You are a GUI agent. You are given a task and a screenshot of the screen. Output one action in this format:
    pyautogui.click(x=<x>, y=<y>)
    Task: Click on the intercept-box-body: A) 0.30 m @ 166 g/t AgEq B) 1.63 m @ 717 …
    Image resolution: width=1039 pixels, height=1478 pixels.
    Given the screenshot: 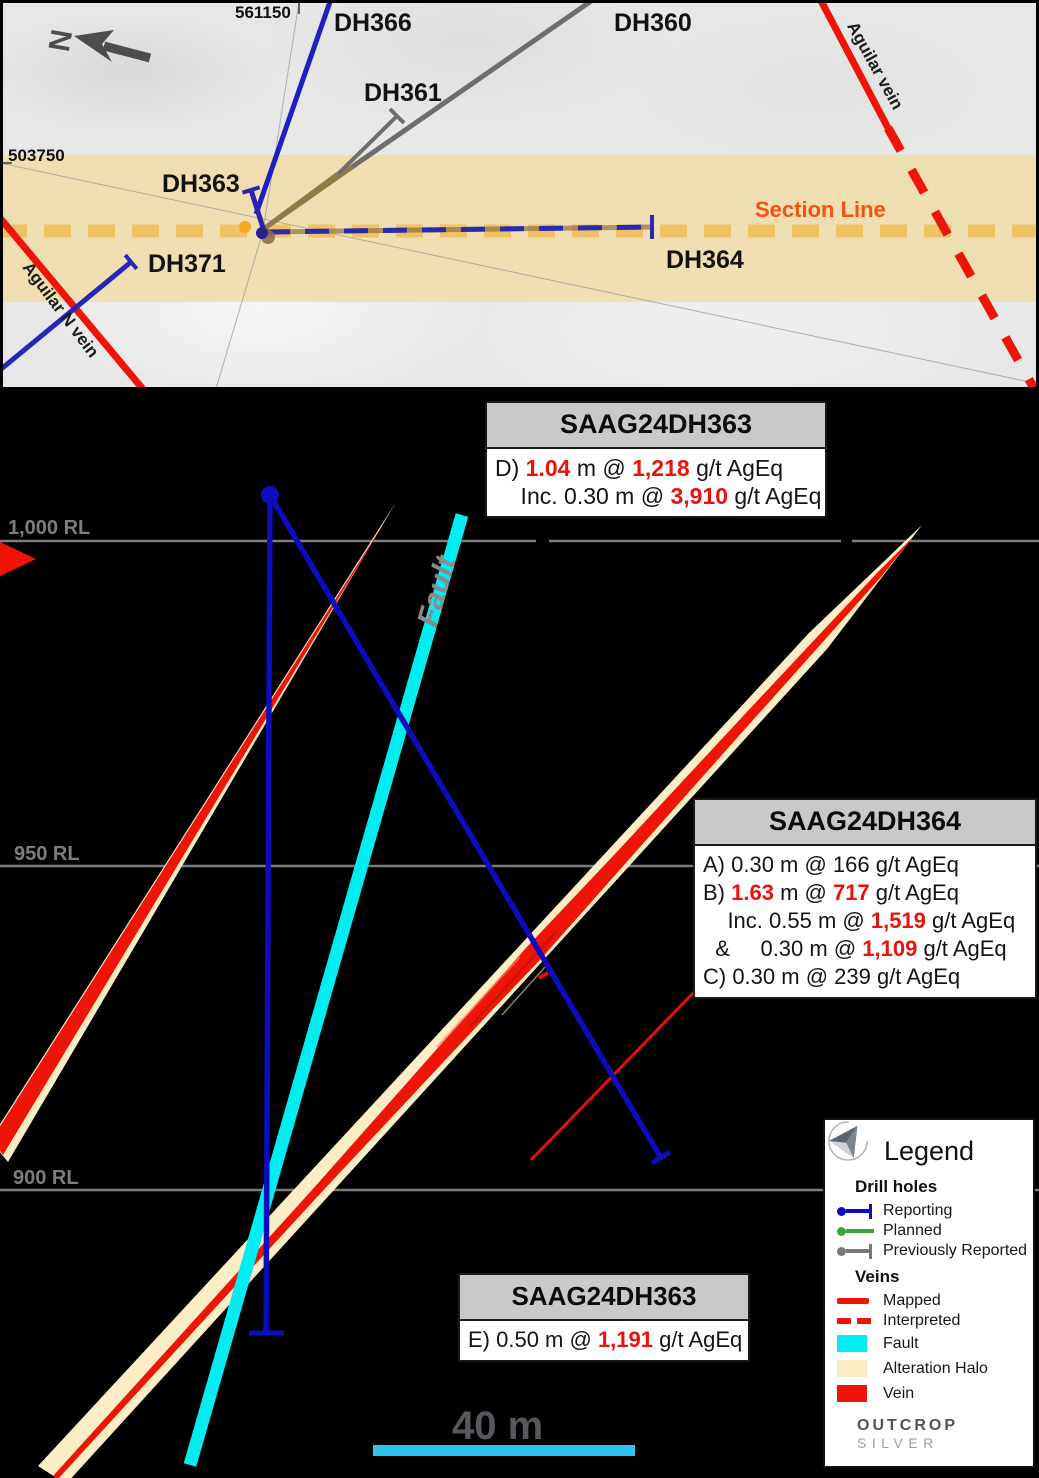 What is the action you would take?
    pyautogui.click(x=865, y=922)
    